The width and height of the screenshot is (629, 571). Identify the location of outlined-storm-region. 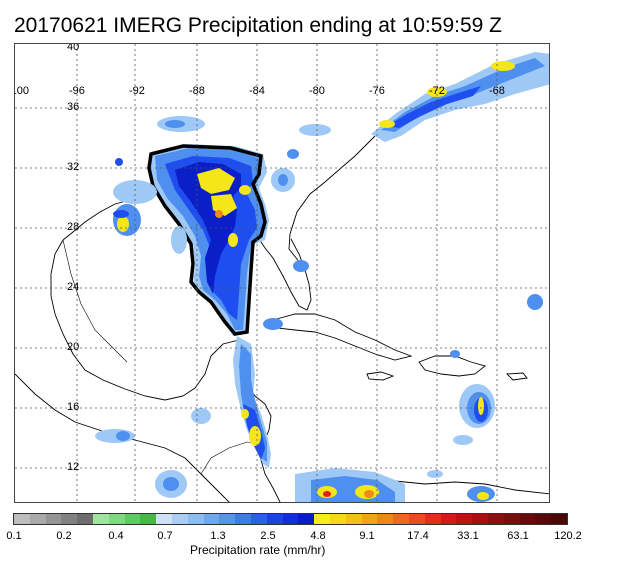
(207, 240).